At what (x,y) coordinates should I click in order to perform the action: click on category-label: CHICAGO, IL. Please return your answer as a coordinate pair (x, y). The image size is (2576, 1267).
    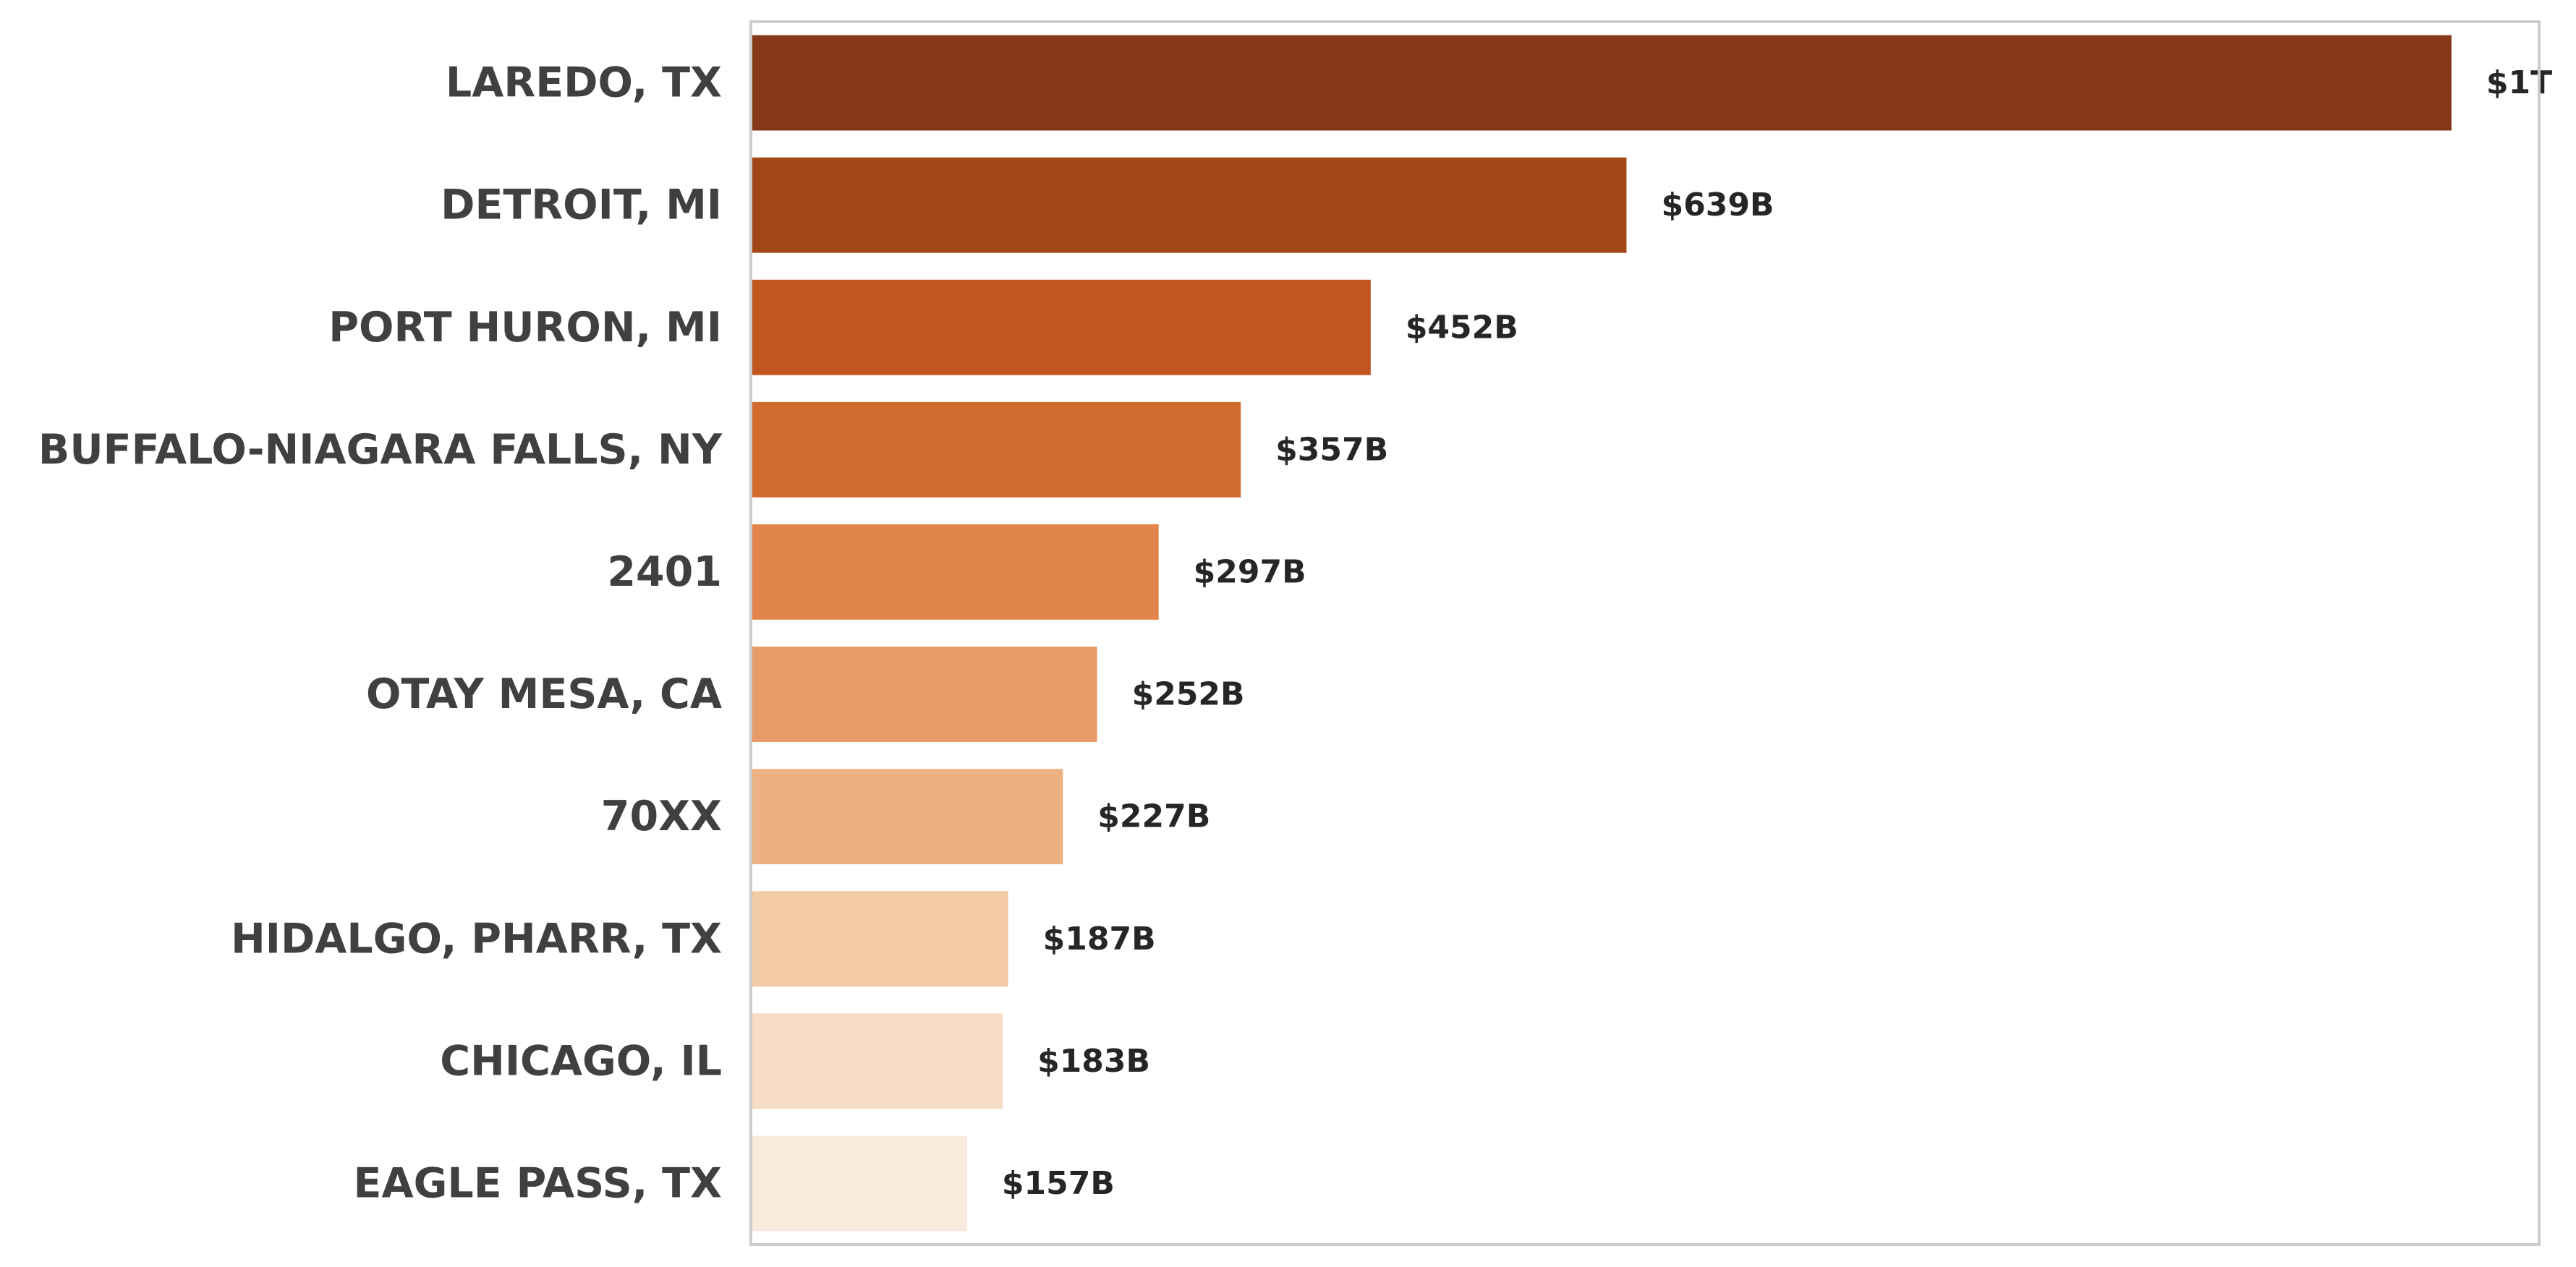
    Looking at the image, I should click on (581, 1061).